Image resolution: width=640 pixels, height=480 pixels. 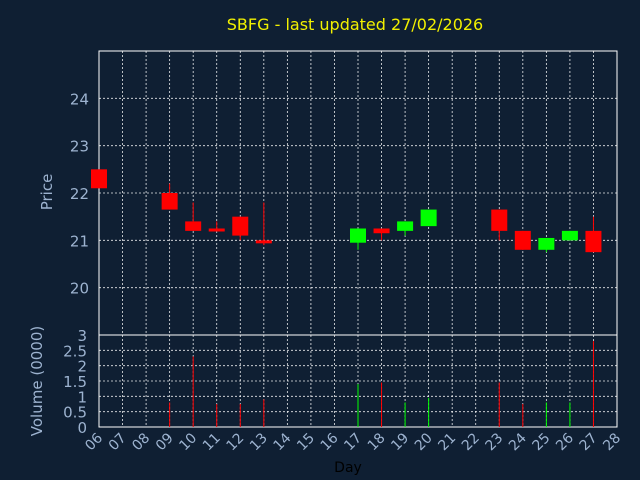 I want to click on x-axis-label: Day, so click(x=348, y=468).